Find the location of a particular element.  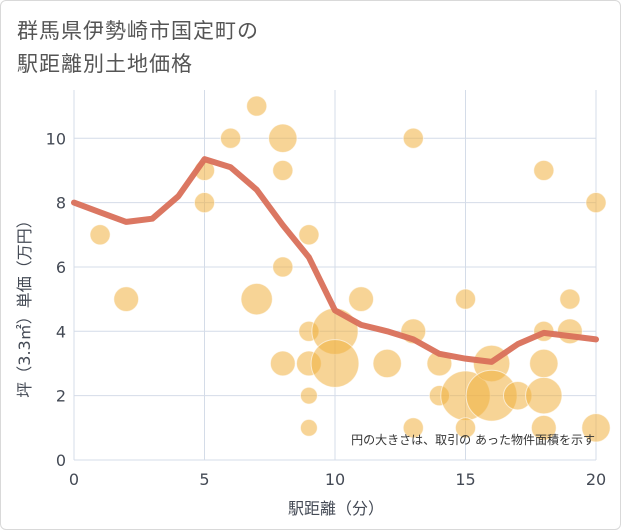

chart-title-line-1: 群馬県伊勢崎市国定町の is located at coordinates (138, 31).